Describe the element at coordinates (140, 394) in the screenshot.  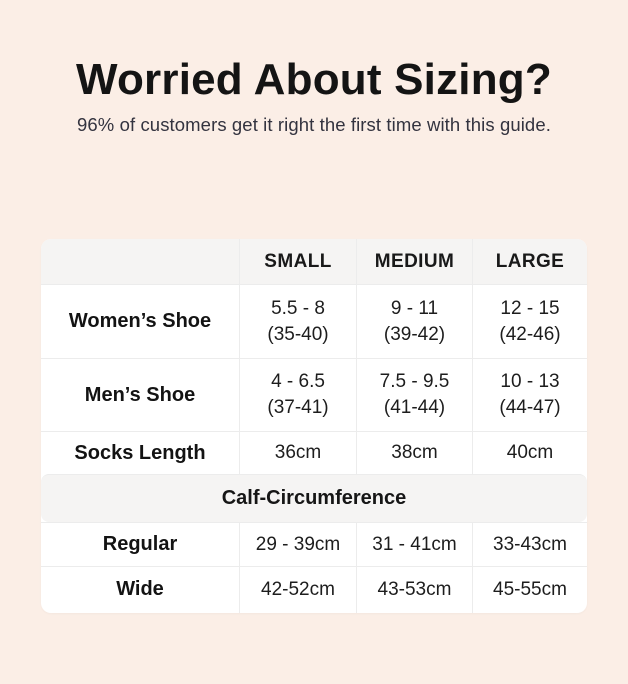
I see `row-label-mens-shoe: Men’s Shoe` at that location.